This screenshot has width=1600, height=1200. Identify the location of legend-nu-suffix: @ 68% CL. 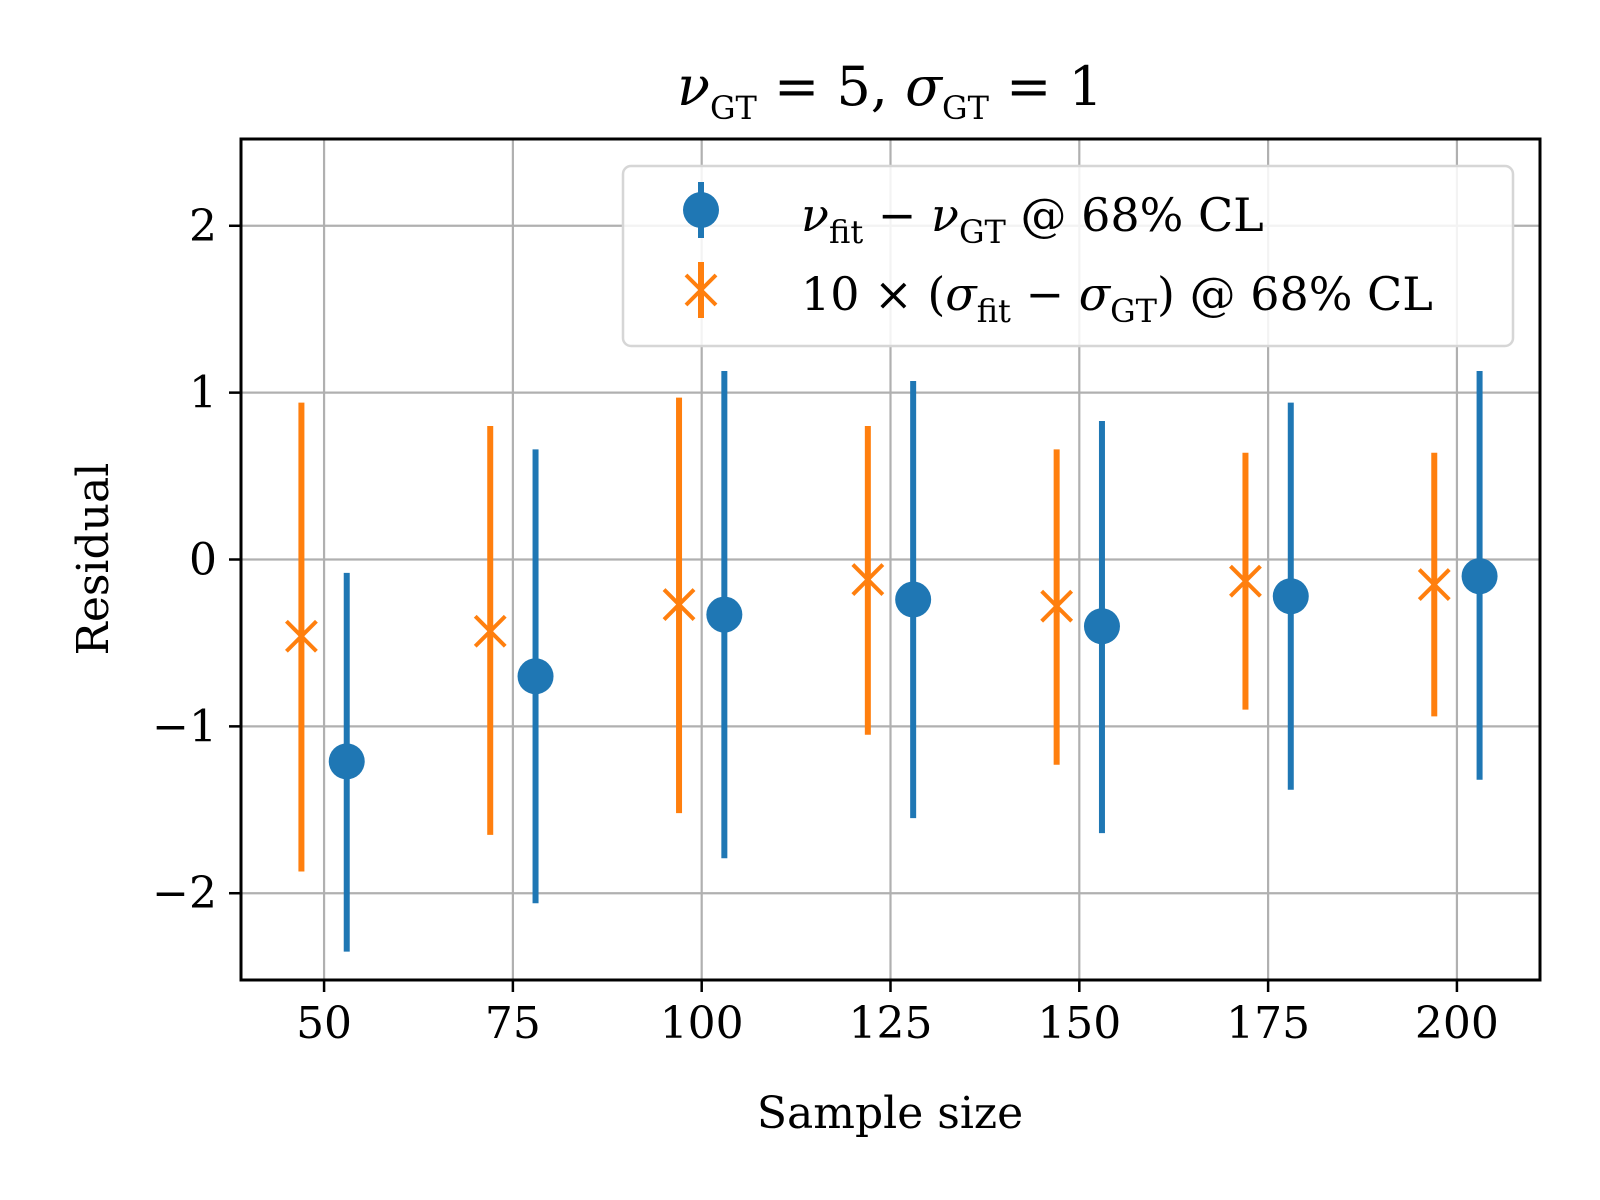
(1135, 215).